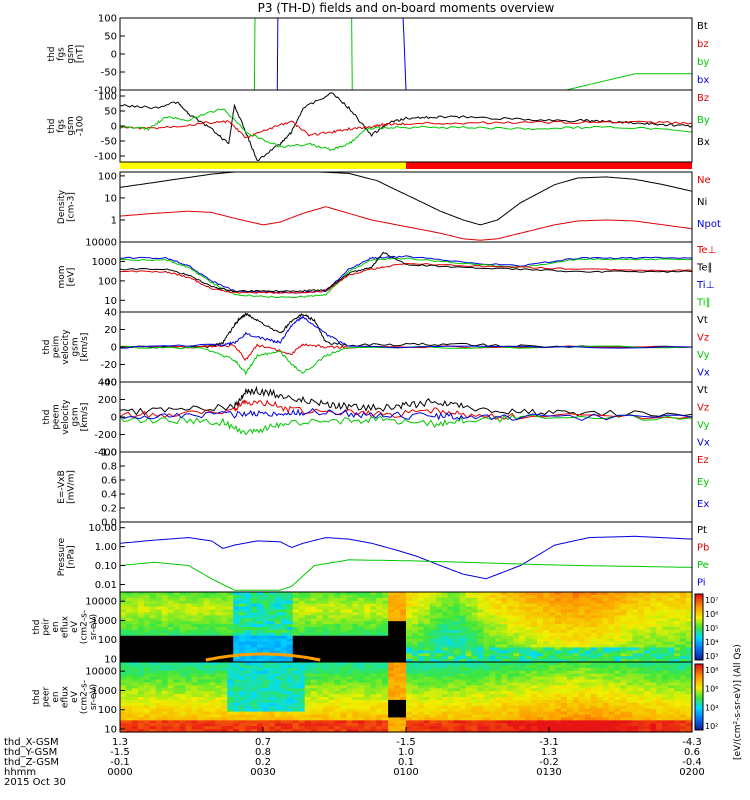 This screenshot has height=800, width=750. Describe the element at coordinates (62, 276) in the screenshot. I see `y-axis-label: mom` at that location.